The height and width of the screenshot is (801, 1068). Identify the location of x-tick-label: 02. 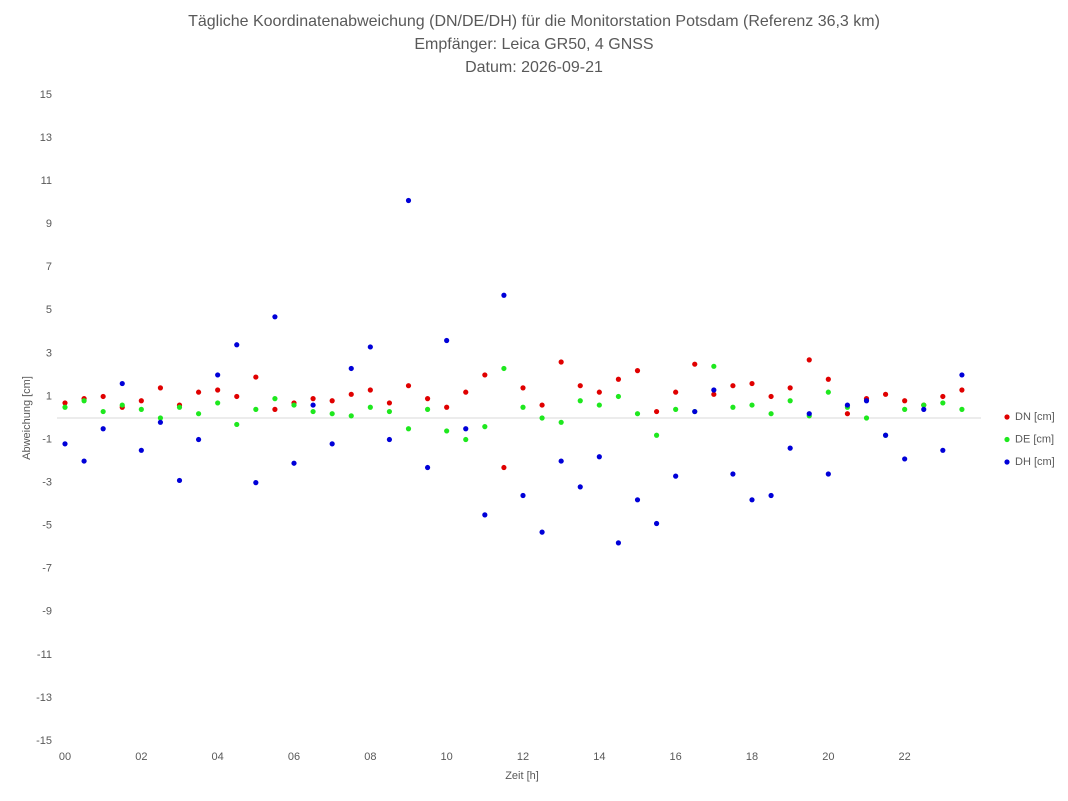
(141, 757).